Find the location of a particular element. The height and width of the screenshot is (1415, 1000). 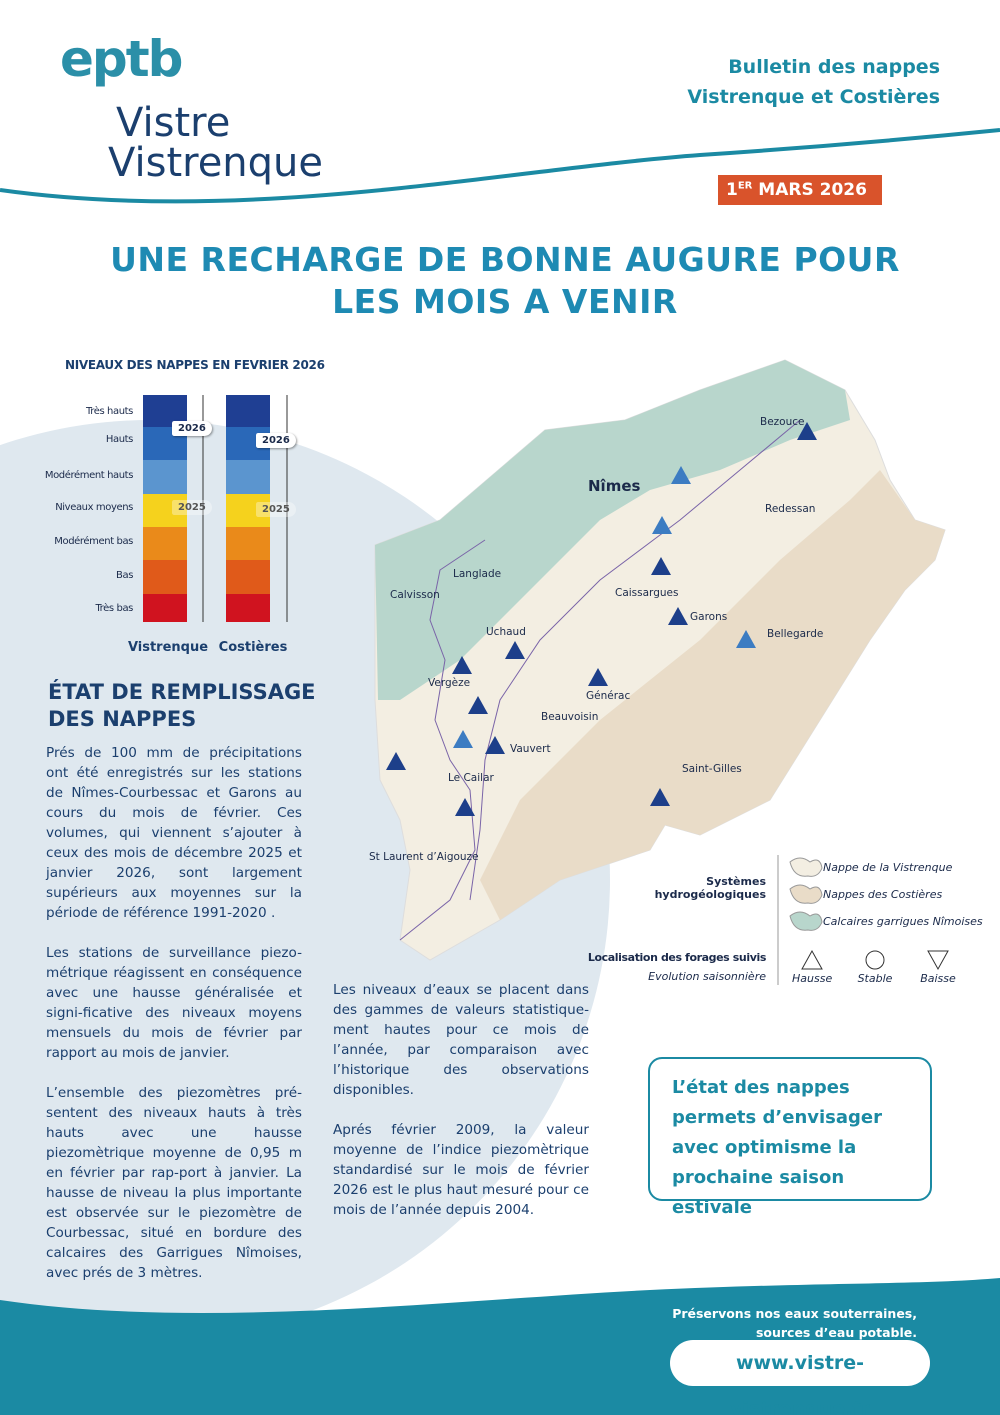

headline: UNE RECHARGE DE BONNE AUGURE POUR is located at coordinates (505, 259).